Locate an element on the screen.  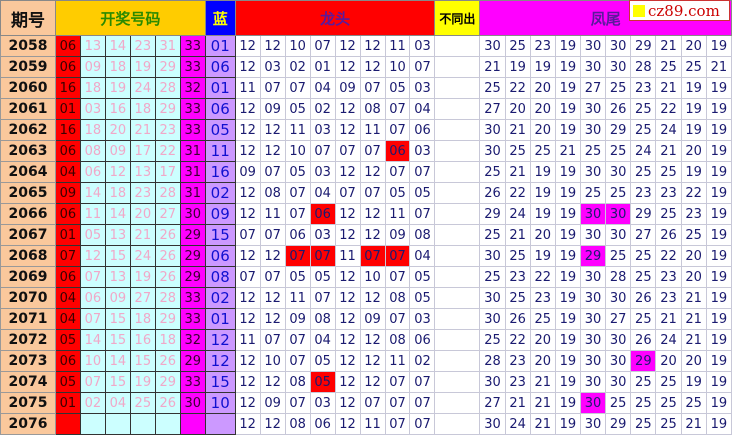
fengwei-cell: 26 is located at coordinates (643, 298).